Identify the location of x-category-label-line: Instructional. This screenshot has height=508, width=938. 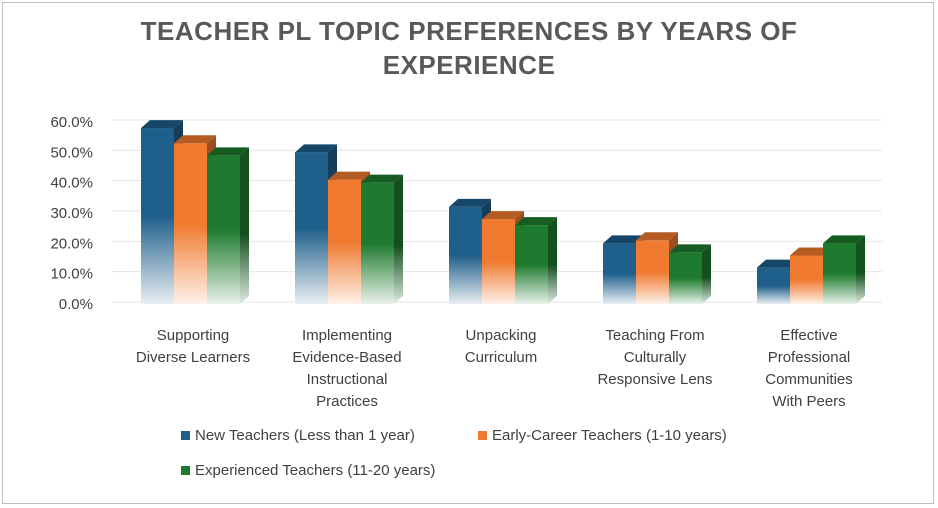
(347, 379).